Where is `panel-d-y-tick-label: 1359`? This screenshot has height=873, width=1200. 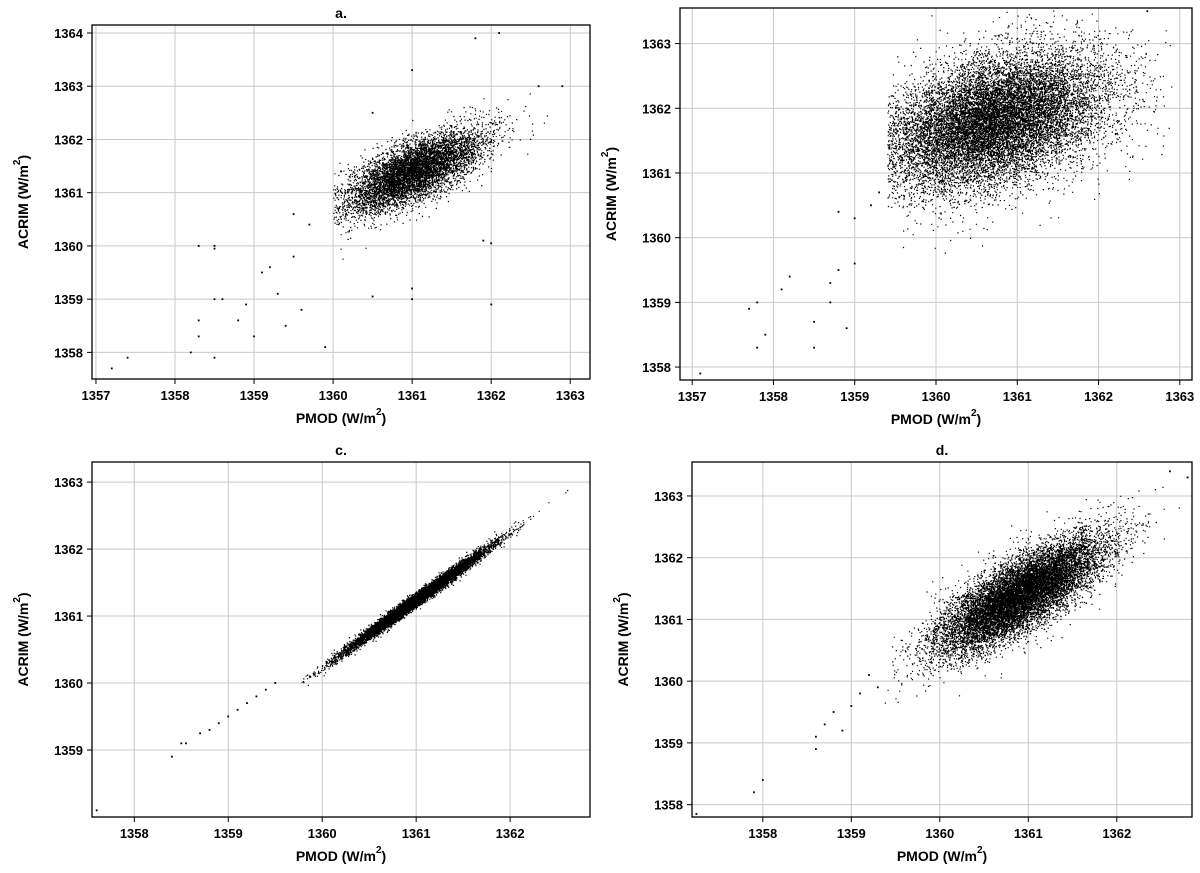
panel-d-y-tick-label: 1359 is located at coordinates (668, 743).